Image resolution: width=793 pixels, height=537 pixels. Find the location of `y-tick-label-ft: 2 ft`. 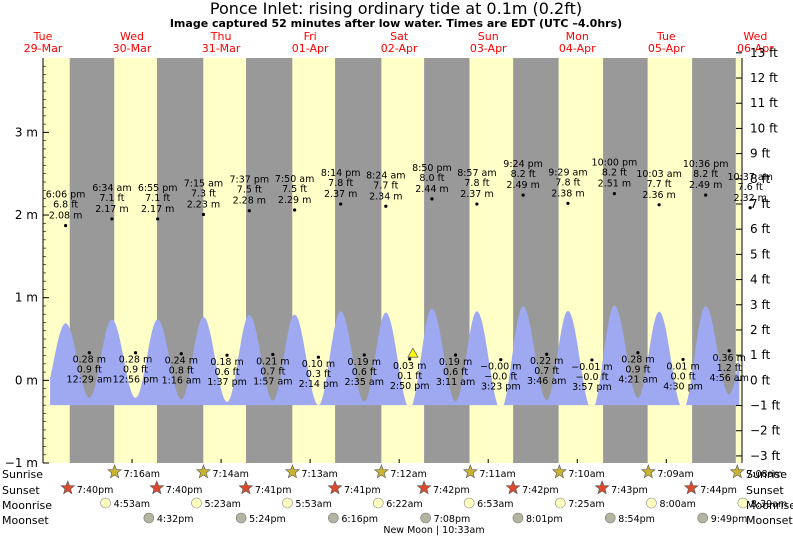

y-tick-label-ft: 2 ft is located at coordinates (760, 330).